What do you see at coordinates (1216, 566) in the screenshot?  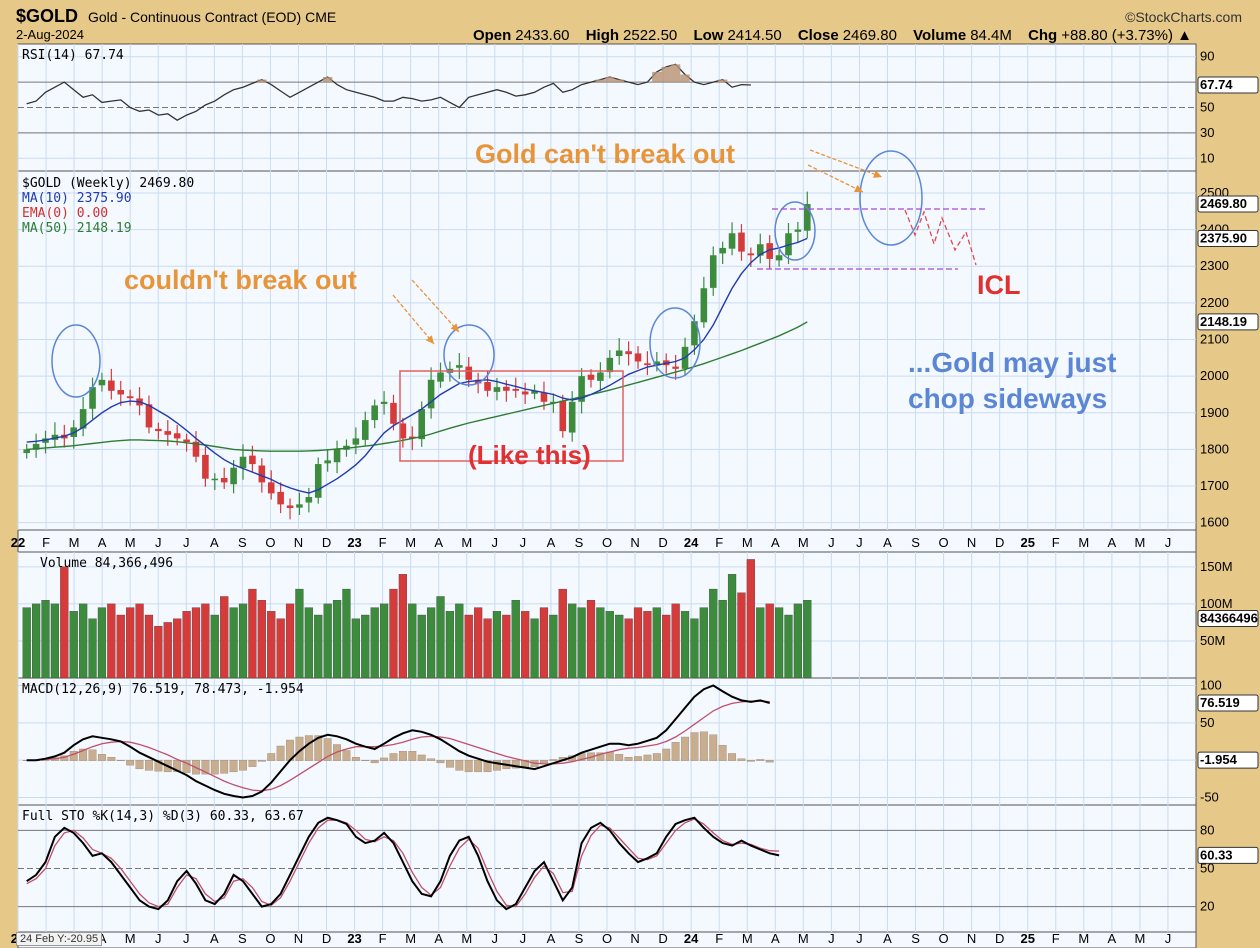 I see `y-tick-label: 150M` at bounding box center [1216, 566].